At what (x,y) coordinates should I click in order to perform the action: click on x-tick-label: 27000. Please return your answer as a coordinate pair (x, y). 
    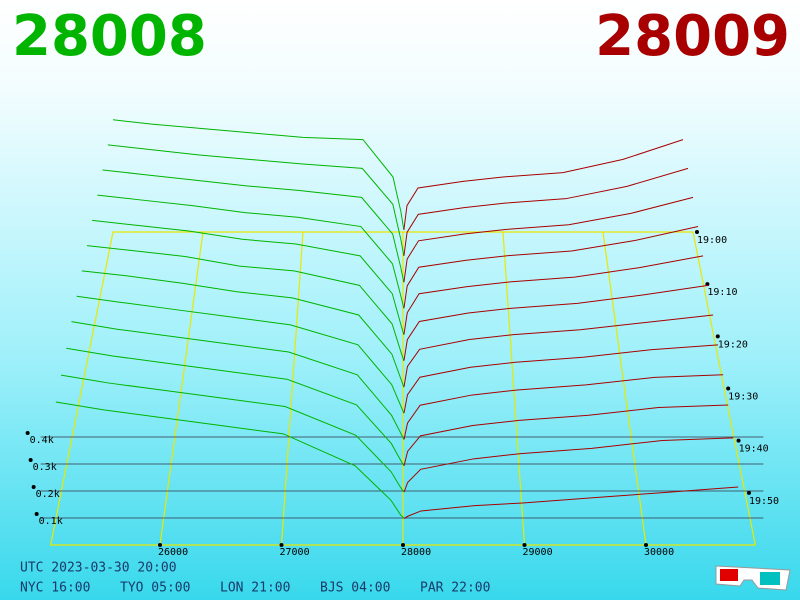
    Looking at the image, I should click on (295, 552).